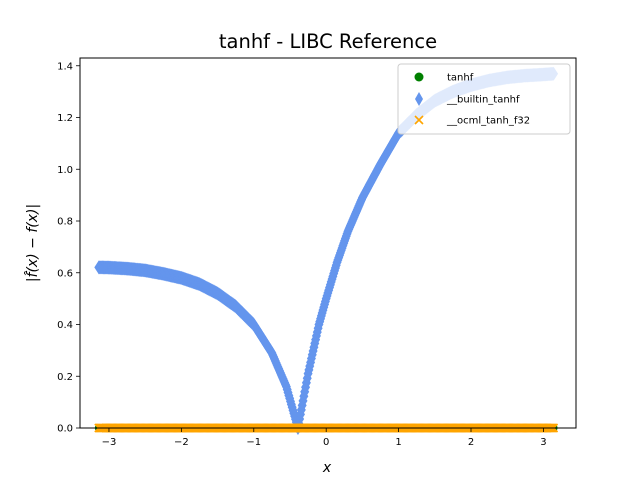 Image resolution: width=640 pixels, height=480 pixels. I want to click on legend-label: __ocml_tanh_f32, so click(488, 121).